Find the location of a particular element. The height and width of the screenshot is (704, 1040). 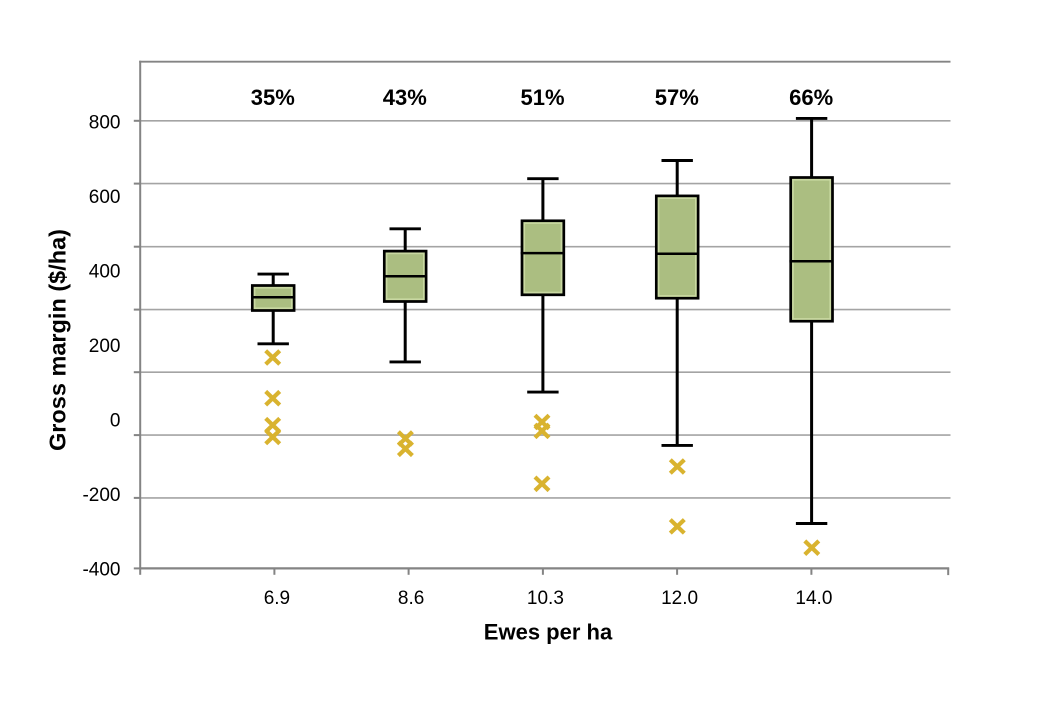

svg-text: 200 is located at coordinates (105, 346).